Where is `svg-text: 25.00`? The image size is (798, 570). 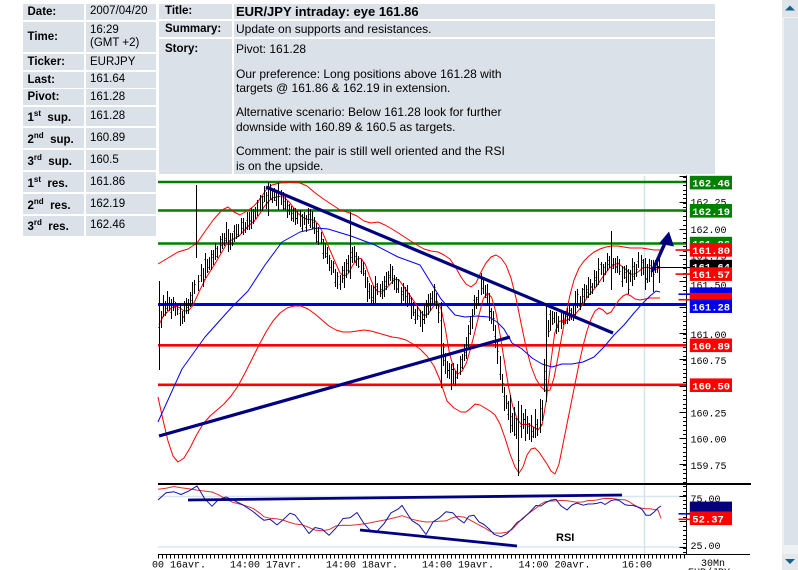
svg-text: 25.00 is located at coordinates (706, 547).